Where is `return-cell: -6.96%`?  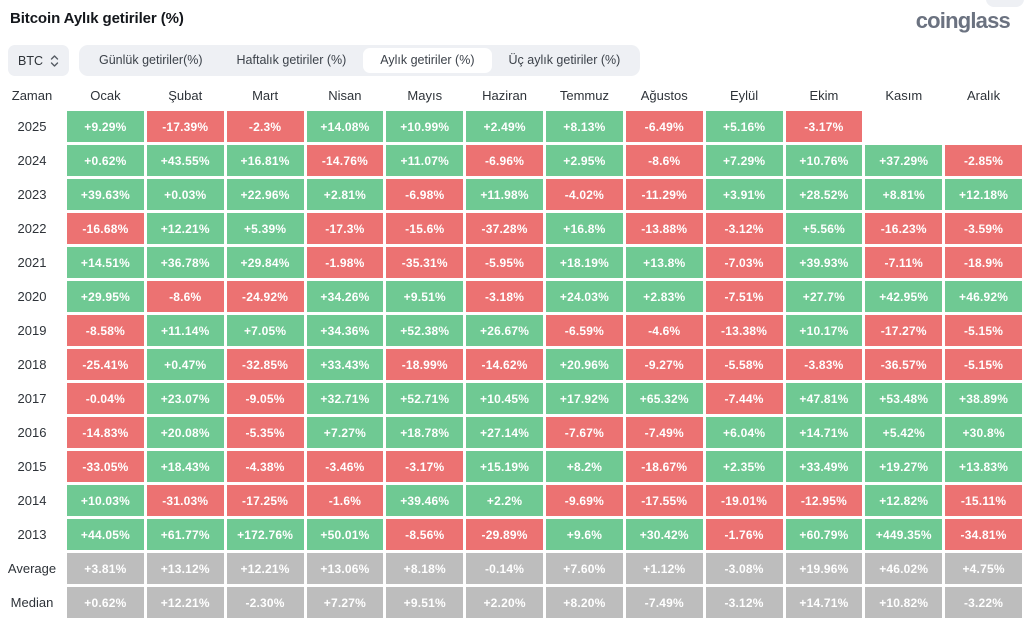 return-cell: -6.96% is located at coordinates (504, 160).